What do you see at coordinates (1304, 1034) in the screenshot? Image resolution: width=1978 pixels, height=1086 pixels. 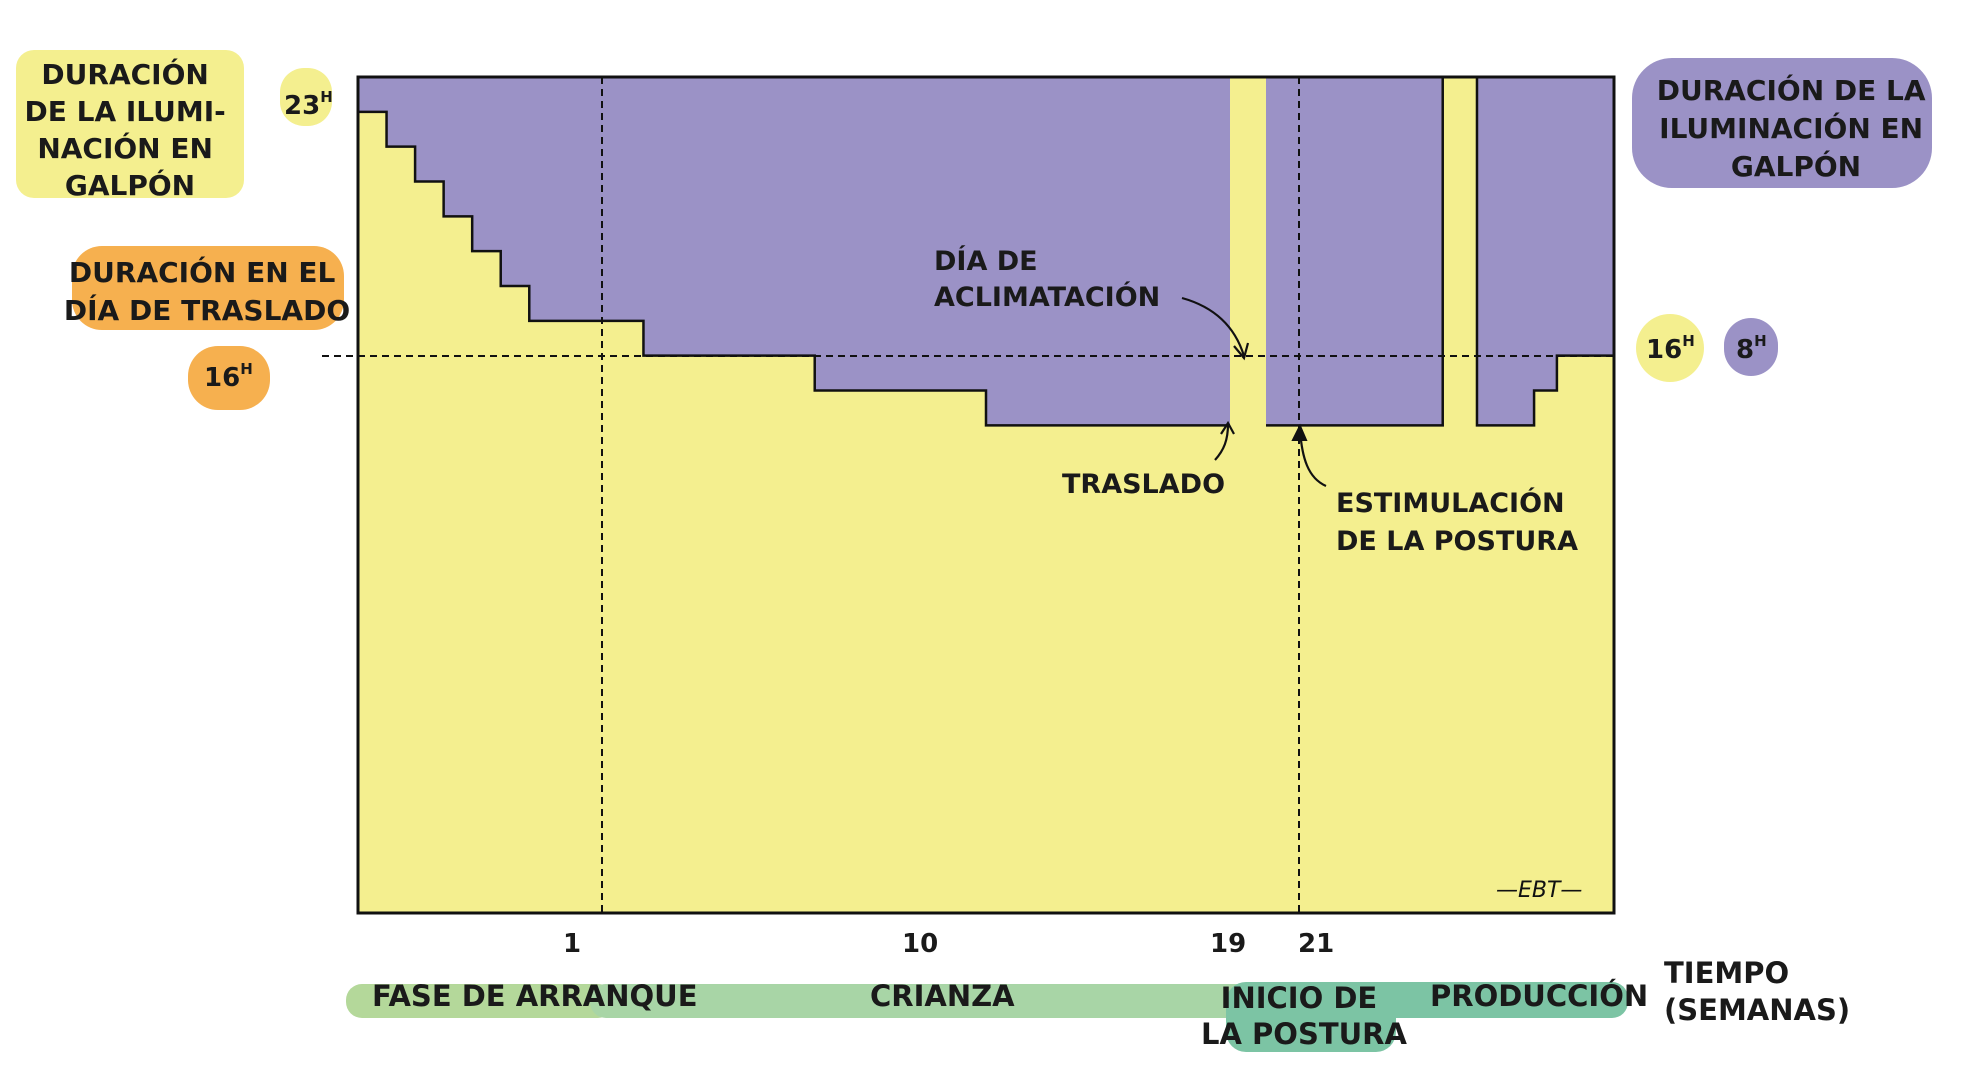 I see `phase-laying-line-2: LA POSTURA` at bounding box center [1304, 1034].